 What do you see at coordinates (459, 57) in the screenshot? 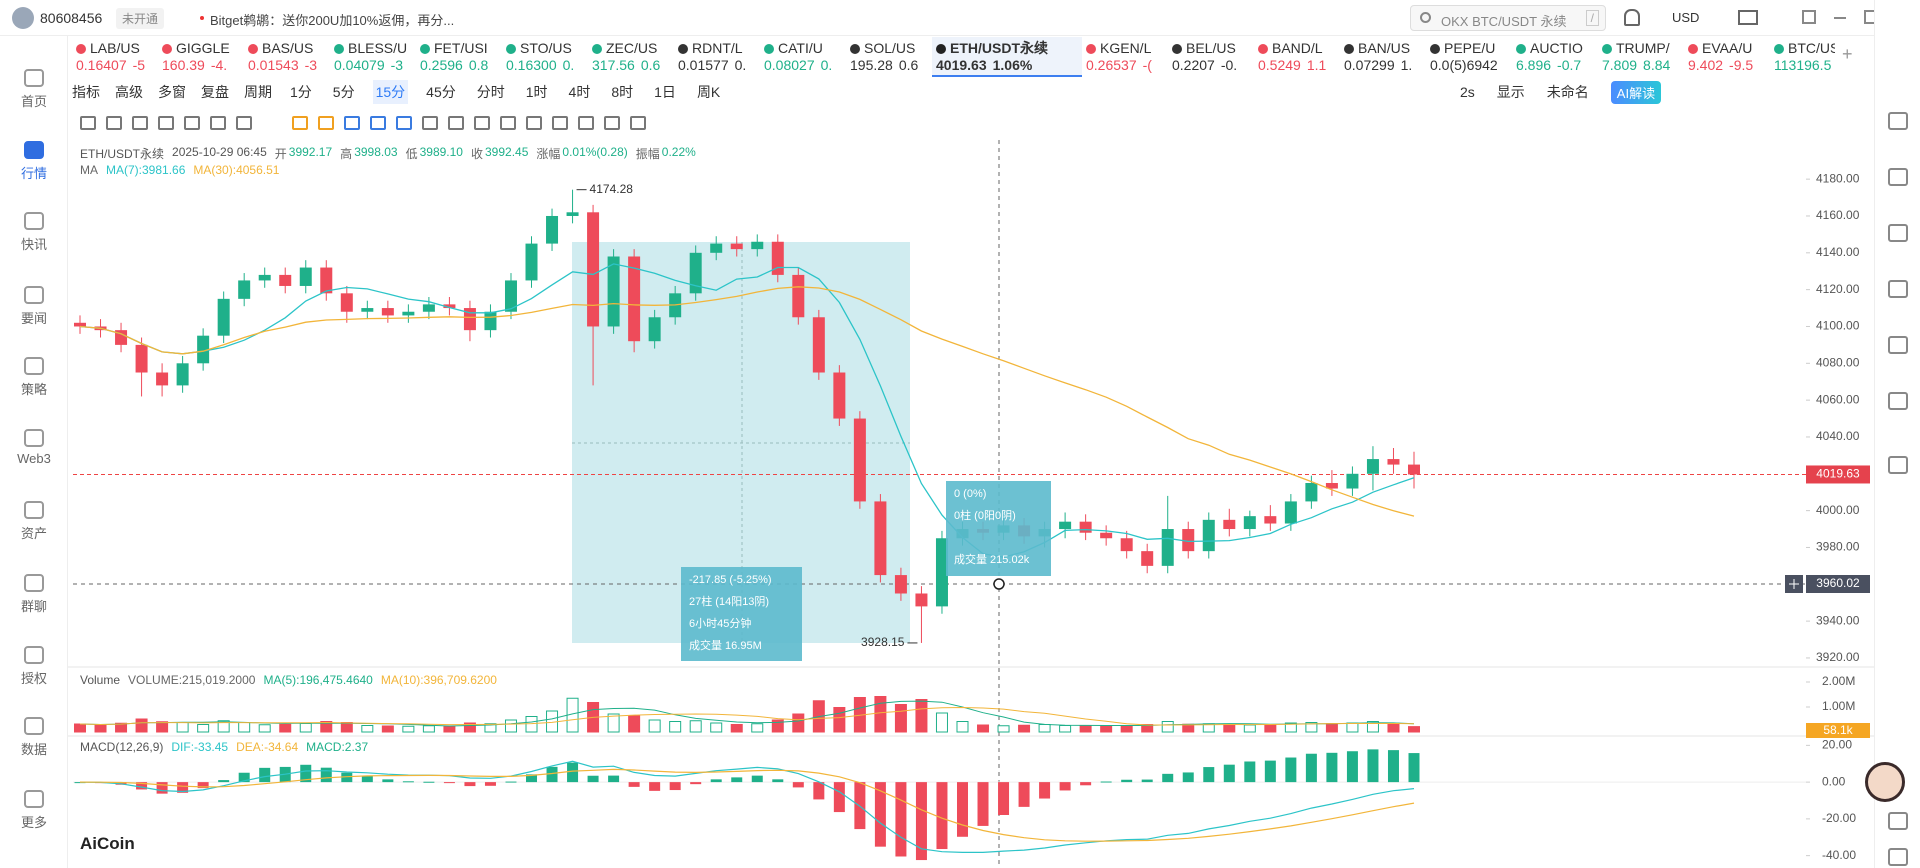
I see `ticker-item: FET/USI 0.2596 0.8` at bounding box center [459, 57].